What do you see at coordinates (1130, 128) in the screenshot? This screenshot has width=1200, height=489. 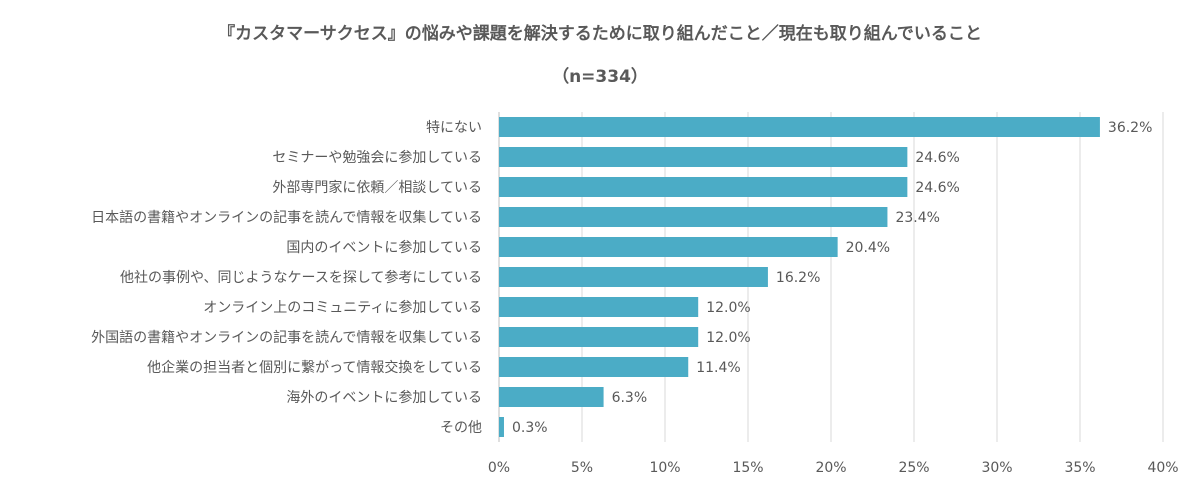 I see `data-label: 36.2%` at bounding box center [1130, 128].